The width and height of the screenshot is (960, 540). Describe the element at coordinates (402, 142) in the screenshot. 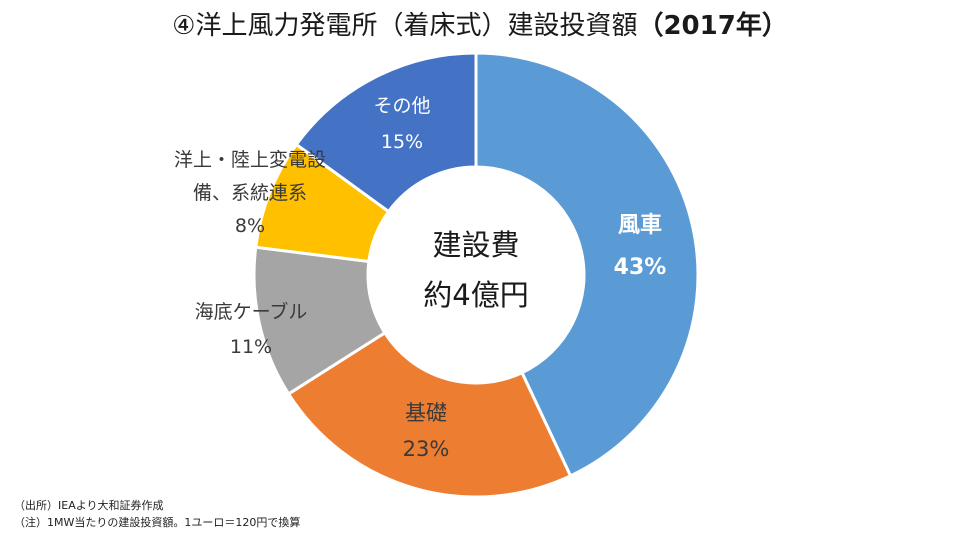

I see `slice-value-label-4: 15%` at that location.